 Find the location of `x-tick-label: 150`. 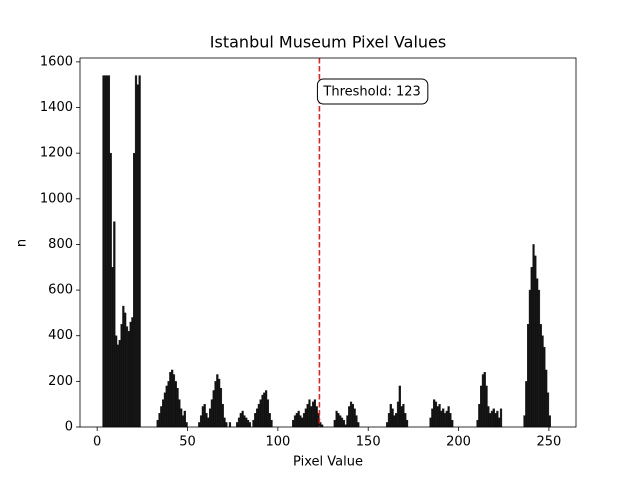

x-tick-label: 150 is located at coordinates (368, 442).